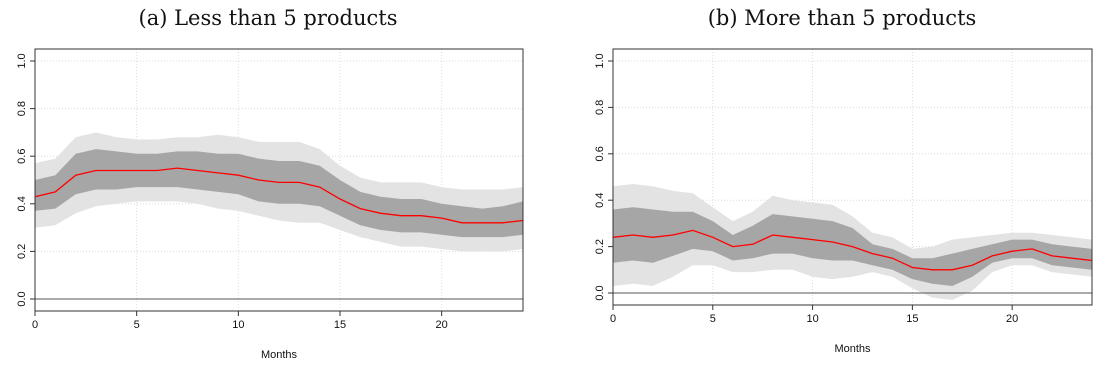  Describe the element at coordinates (600, 292) in the screenshot. I see `panel-b-ytick-label-0.0: 0.0` at that location.